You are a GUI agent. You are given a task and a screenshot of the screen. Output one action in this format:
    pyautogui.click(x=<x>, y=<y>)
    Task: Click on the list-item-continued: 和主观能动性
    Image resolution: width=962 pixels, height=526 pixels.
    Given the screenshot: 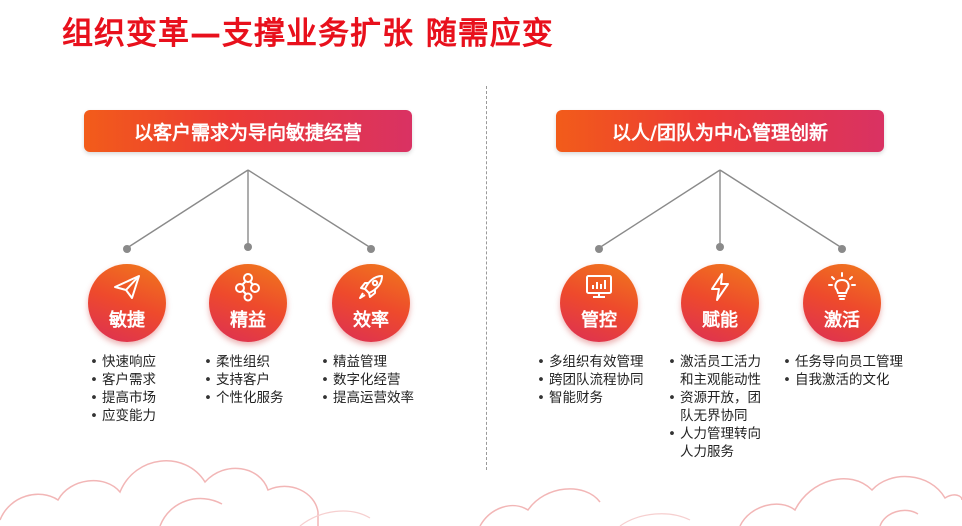 What is the action you would take?
    pyautogui.click(x=720, y=380)
    